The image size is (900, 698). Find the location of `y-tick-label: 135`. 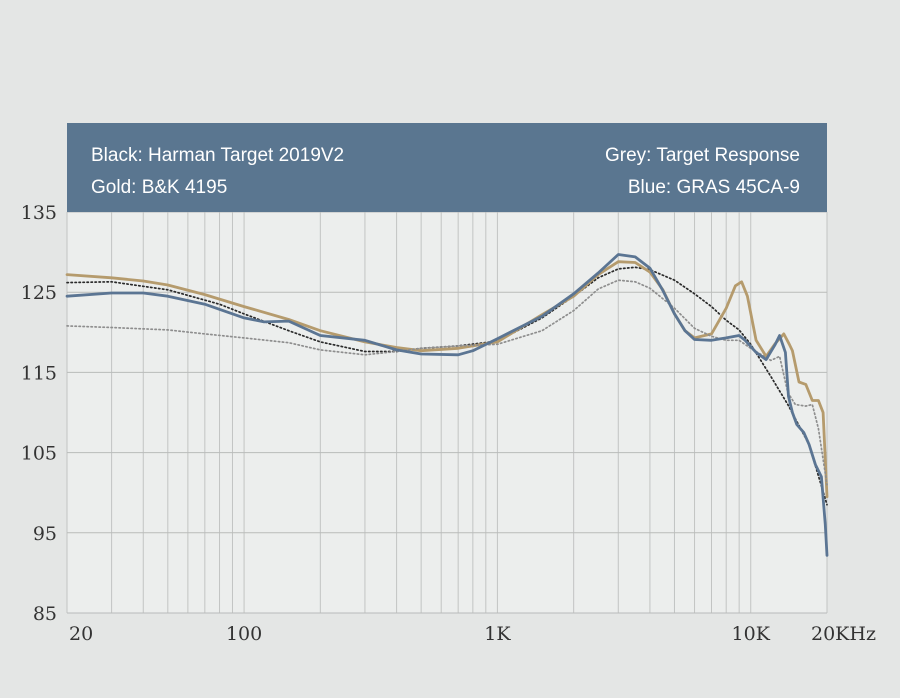

y-tick-label: 135 is located at coordinates (39, 213).